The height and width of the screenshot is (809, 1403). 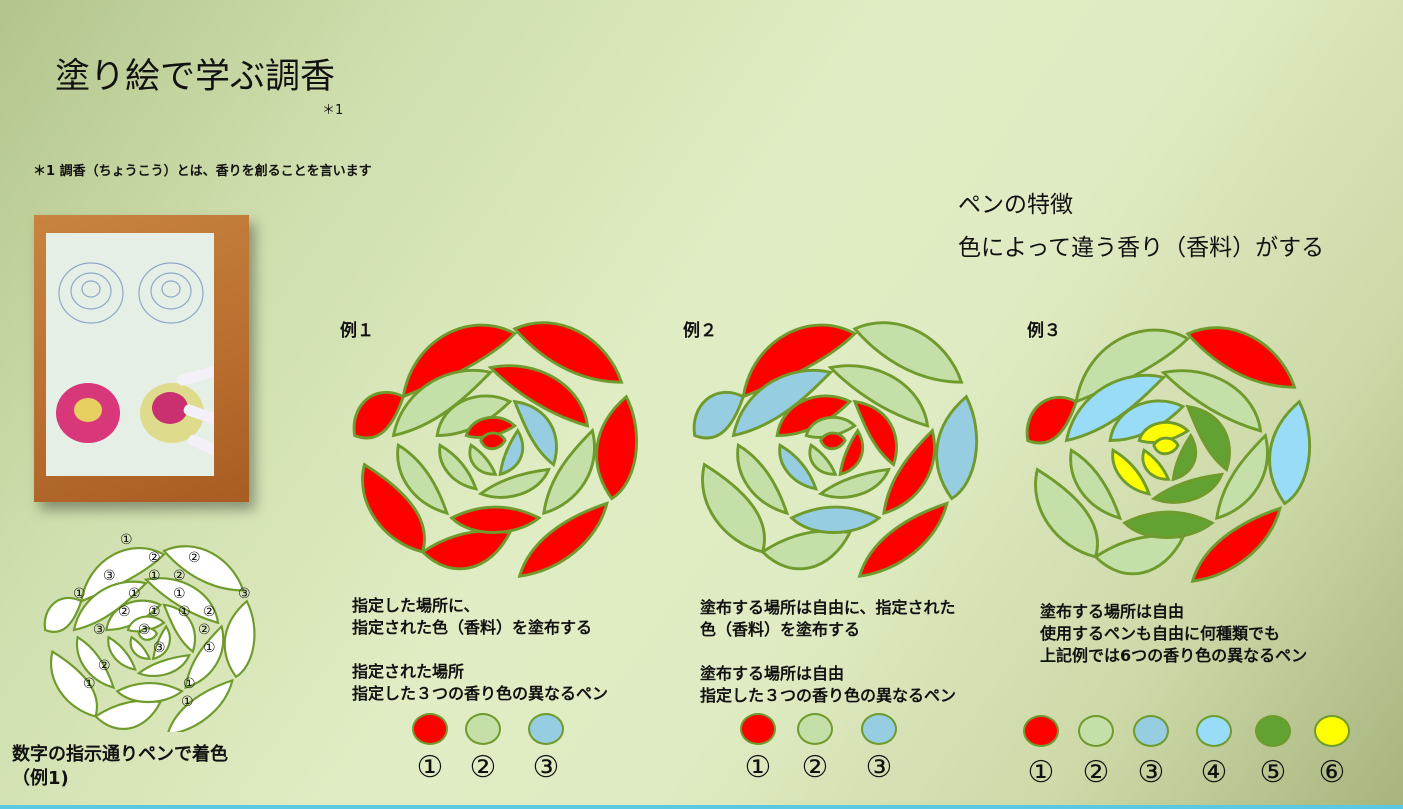 I want to click on slide-title: 塗り絵で学ぶ調香, so click(x=195, y=77).